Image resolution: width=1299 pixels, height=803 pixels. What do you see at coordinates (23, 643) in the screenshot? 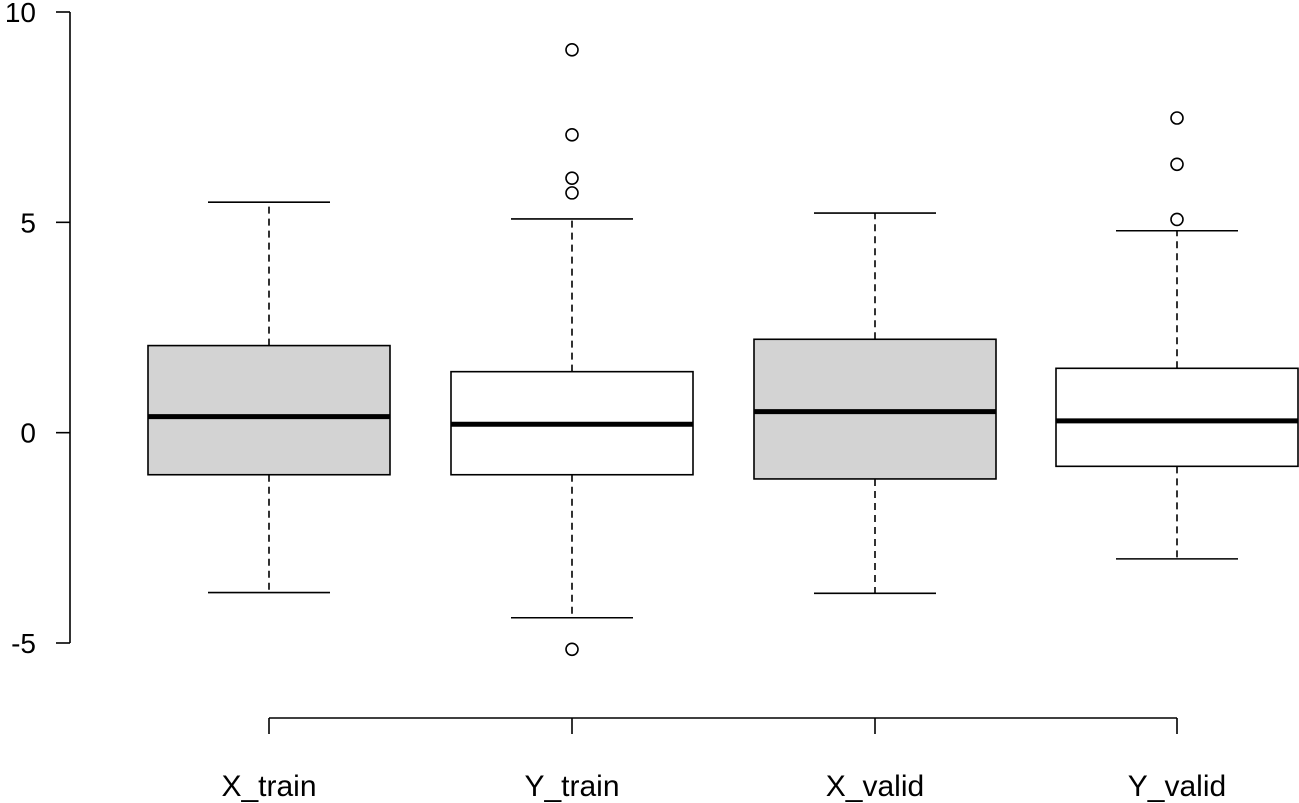
I see `y-tick-label: -5` at bounding box center [23, 643].